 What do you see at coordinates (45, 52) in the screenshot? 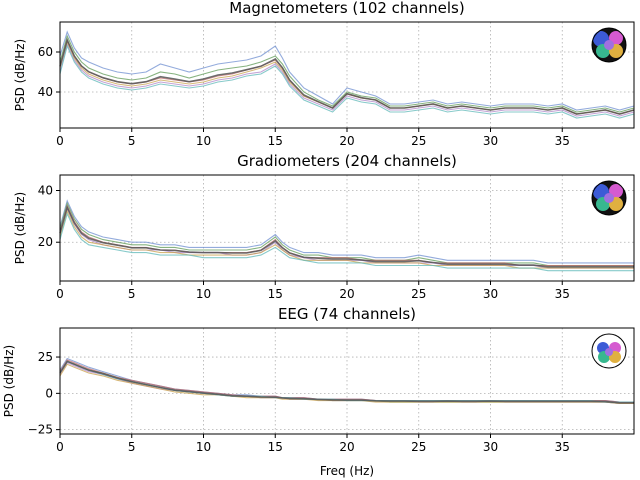
I see `y-tick-label: 60` at bounding box center [45, 52].